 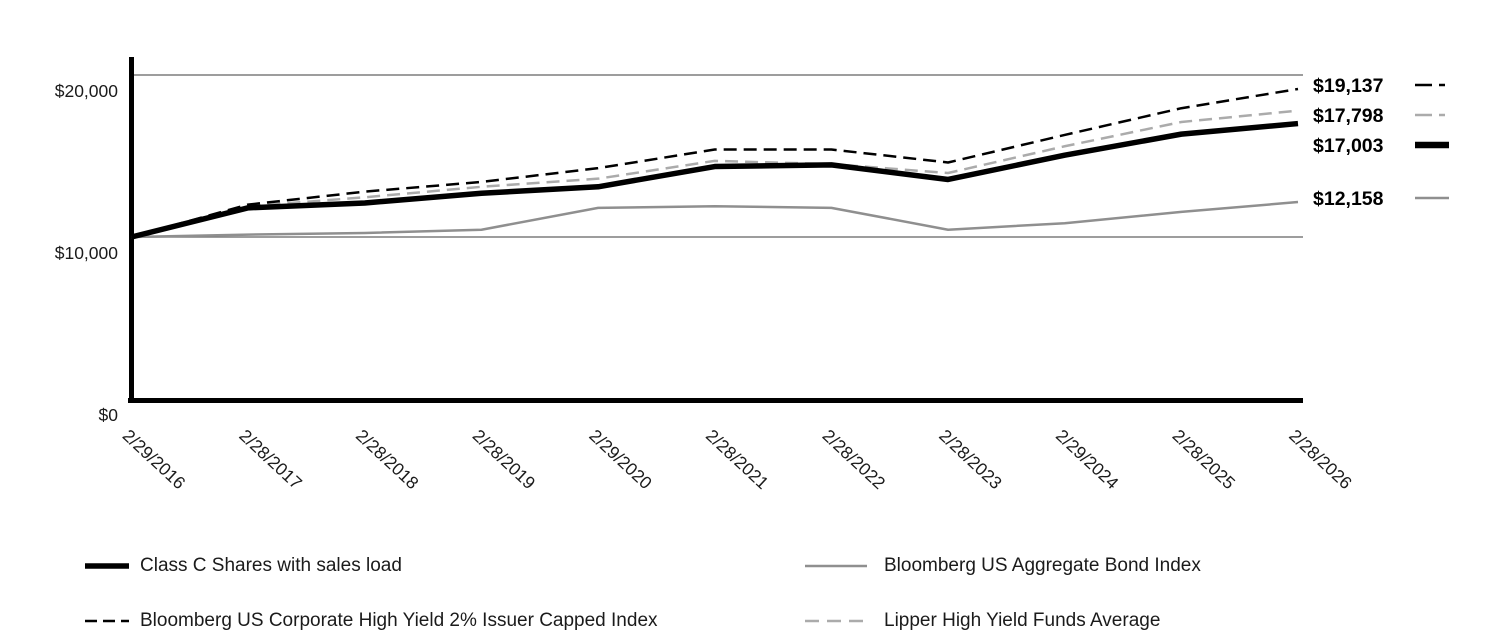 I want to click on x-axis-tick-label: 2/29/2020, so click(x=620, y=459).